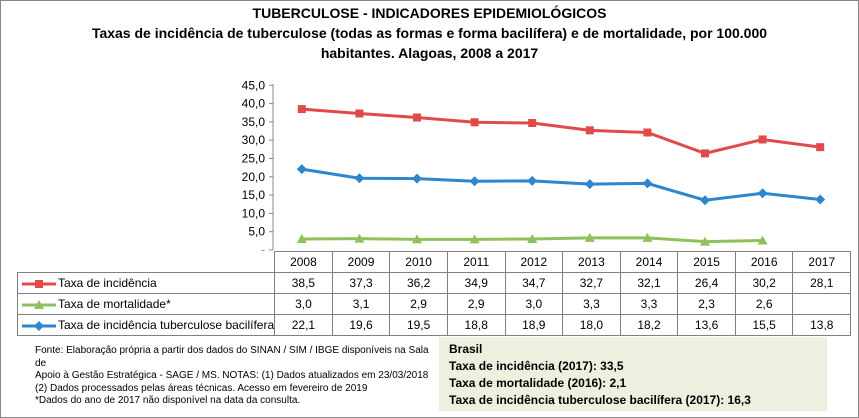 The height and width of the screenshot is (418, 859). I want to click on table-corner, so click(146, 262).